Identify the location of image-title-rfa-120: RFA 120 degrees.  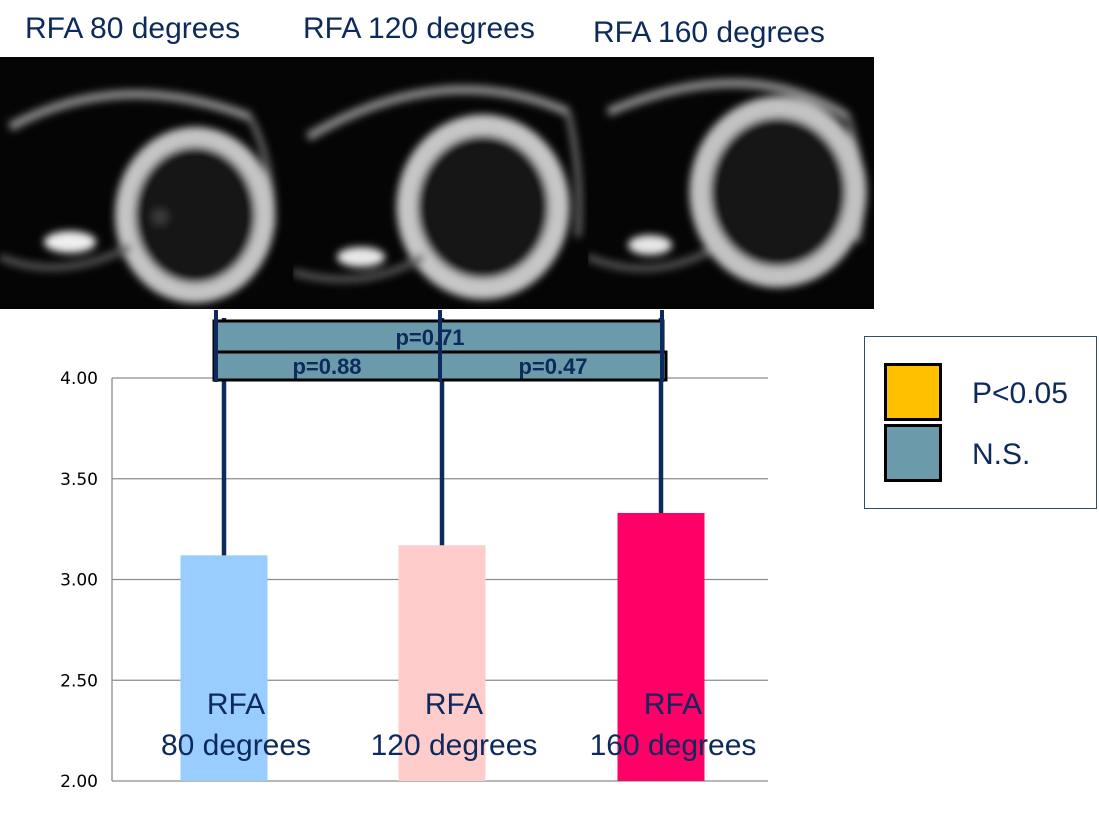
(419, 28).